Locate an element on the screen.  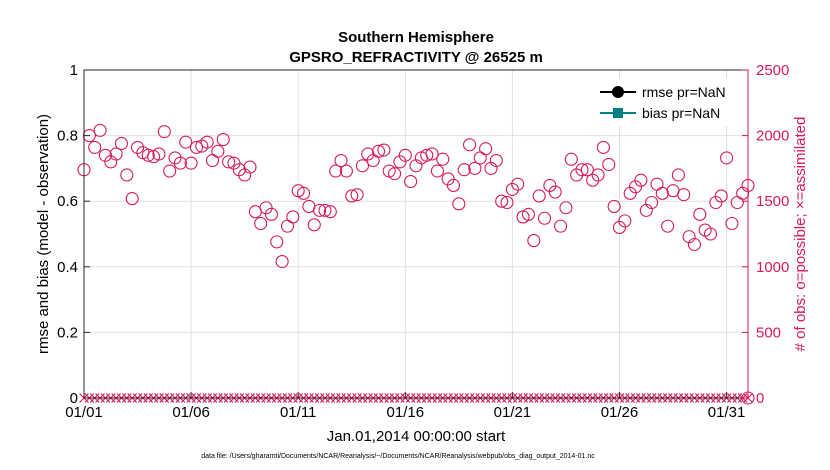
x-tick-label: 01/06 is located at coordinates (191, 412).